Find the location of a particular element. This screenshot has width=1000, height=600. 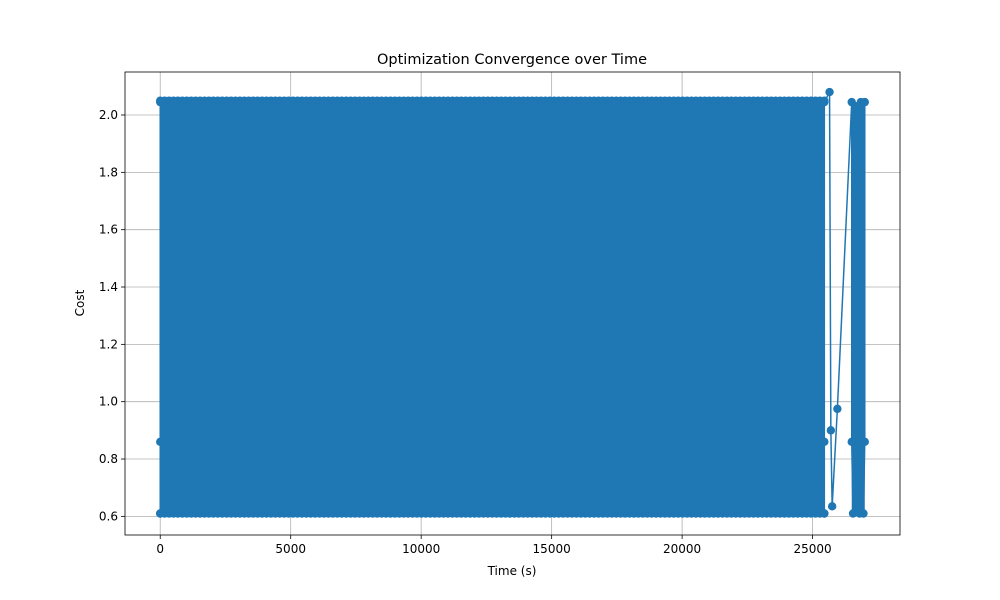

x-tick-label: 5000 is located at coordinates (290, 549).